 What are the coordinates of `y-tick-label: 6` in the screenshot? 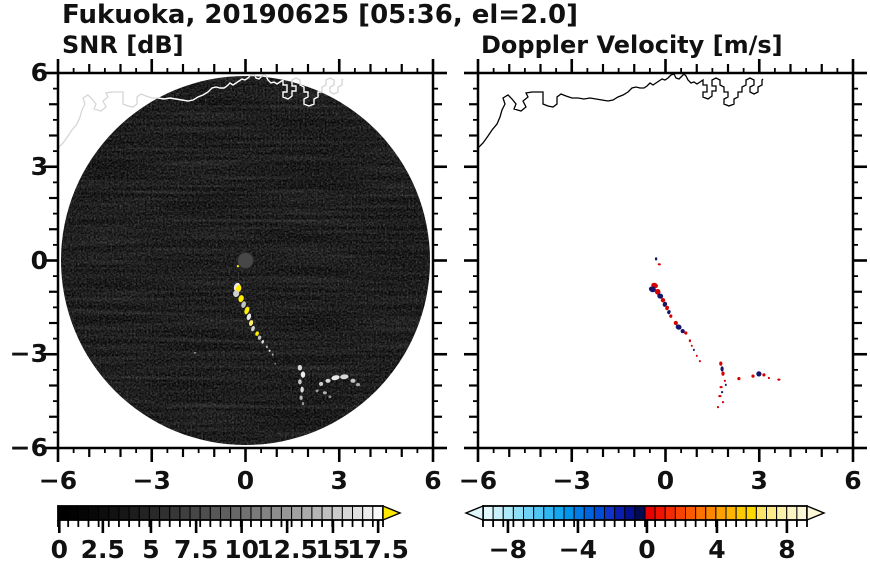 It's located at (39, 72).